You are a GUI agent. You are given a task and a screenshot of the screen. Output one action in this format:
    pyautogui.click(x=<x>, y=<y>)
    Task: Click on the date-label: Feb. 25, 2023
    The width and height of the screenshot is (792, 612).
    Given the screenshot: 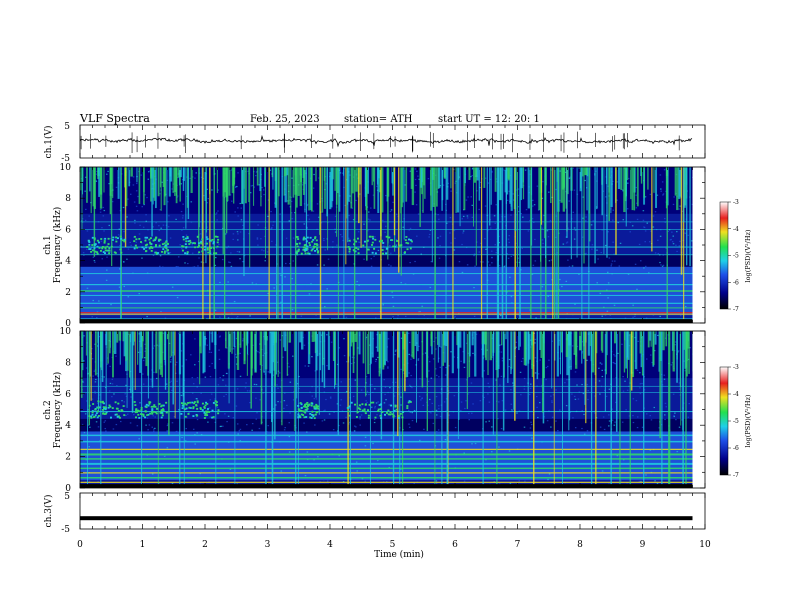 What is the action you would take?
    pyautogui.click(x=285, y=119)
    